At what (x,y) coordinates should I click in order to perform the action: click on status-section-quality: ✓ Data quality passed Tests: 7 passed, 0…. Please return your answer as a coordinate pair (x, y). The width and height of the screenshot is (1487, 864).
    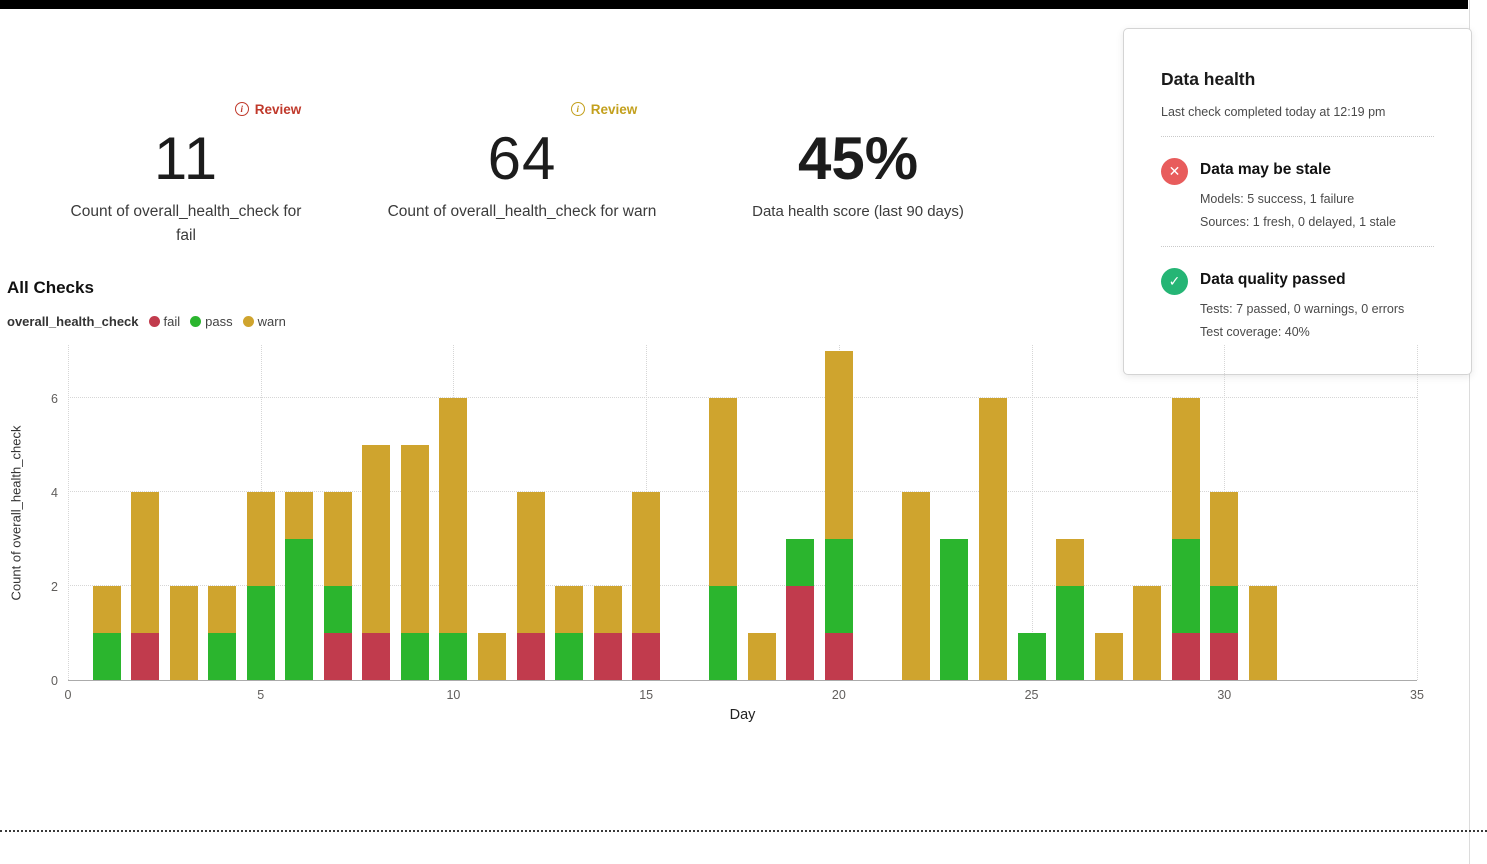
    Looking at the image, I should click on (1297, 302).